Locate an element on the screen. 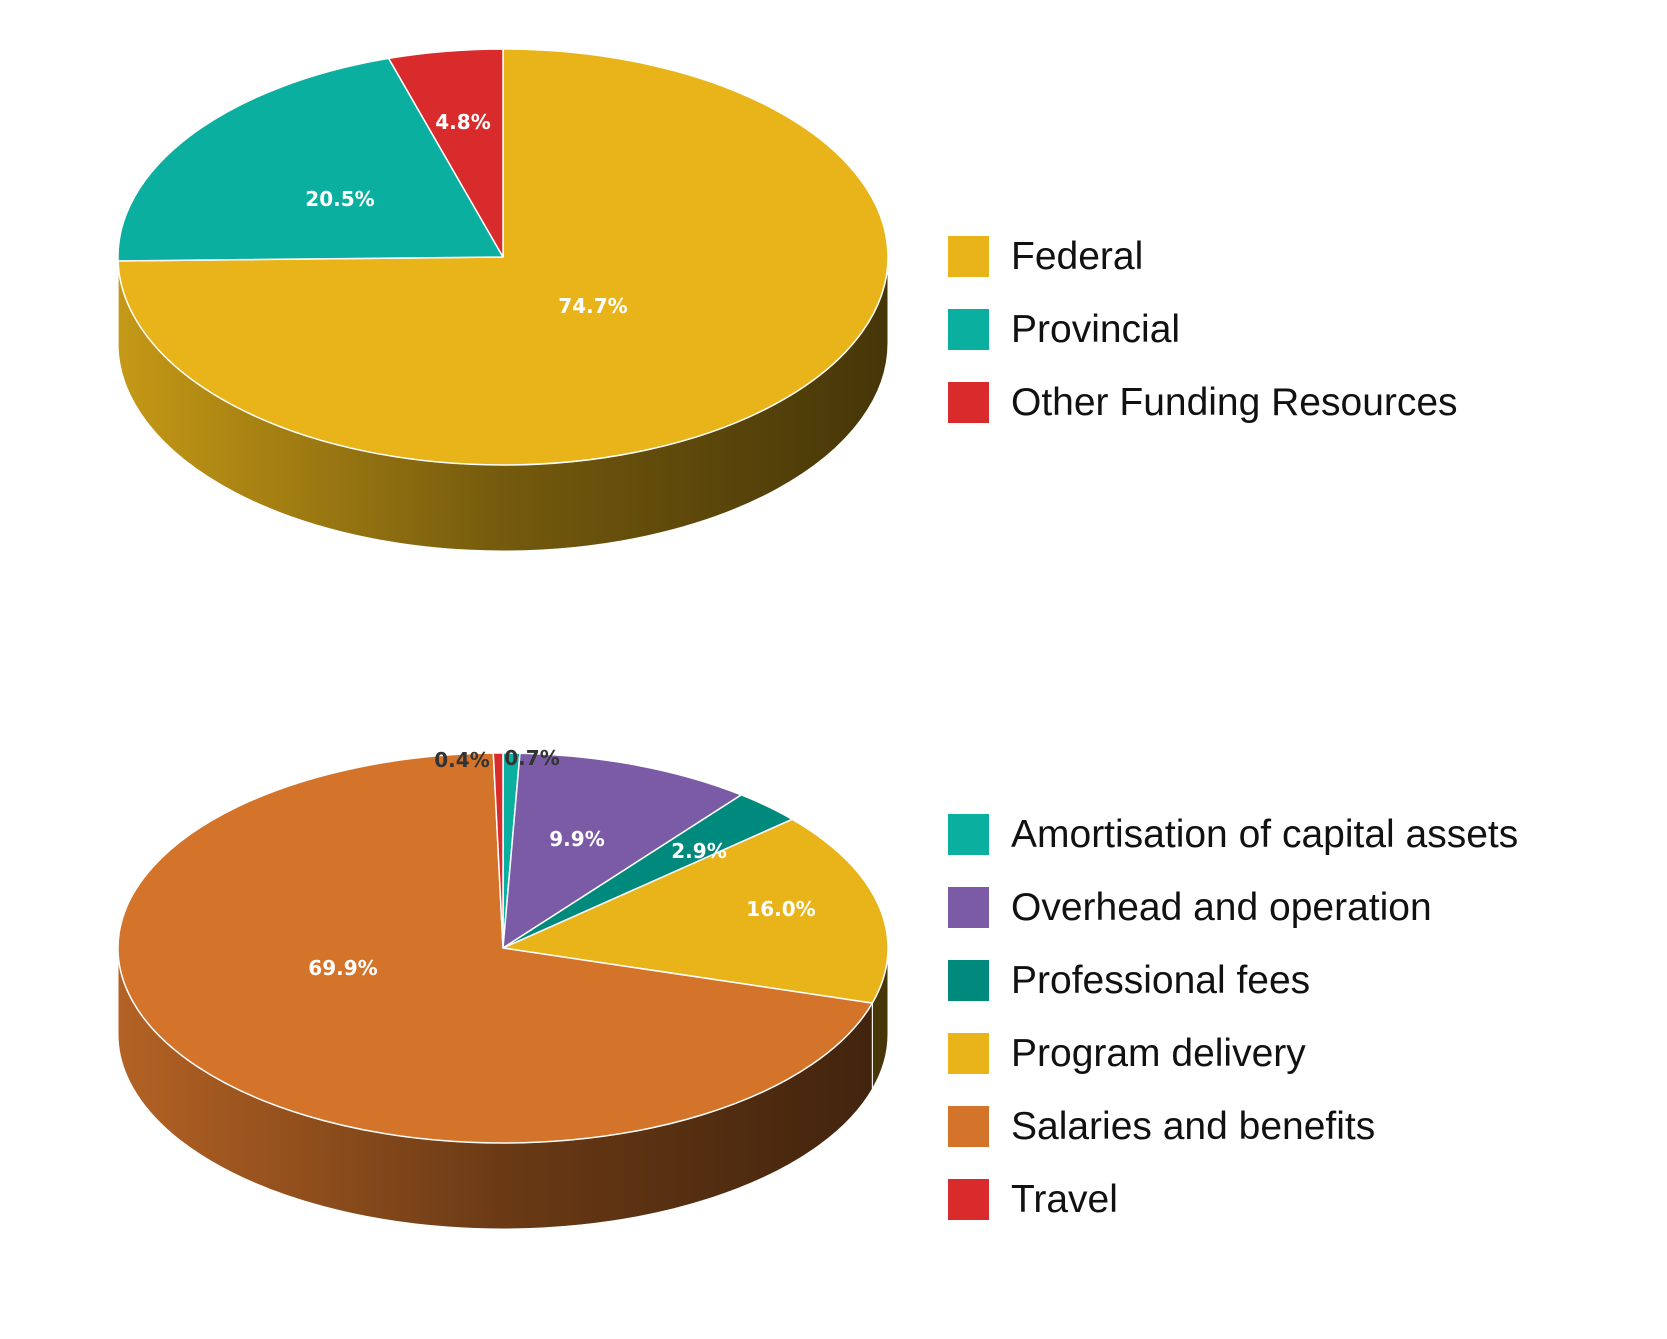 Image resolution: width=1667 pixels, height=1339 pixels. legend-item-amortisation: Amortisation of capital assets is located at coordinates (1233, 834).